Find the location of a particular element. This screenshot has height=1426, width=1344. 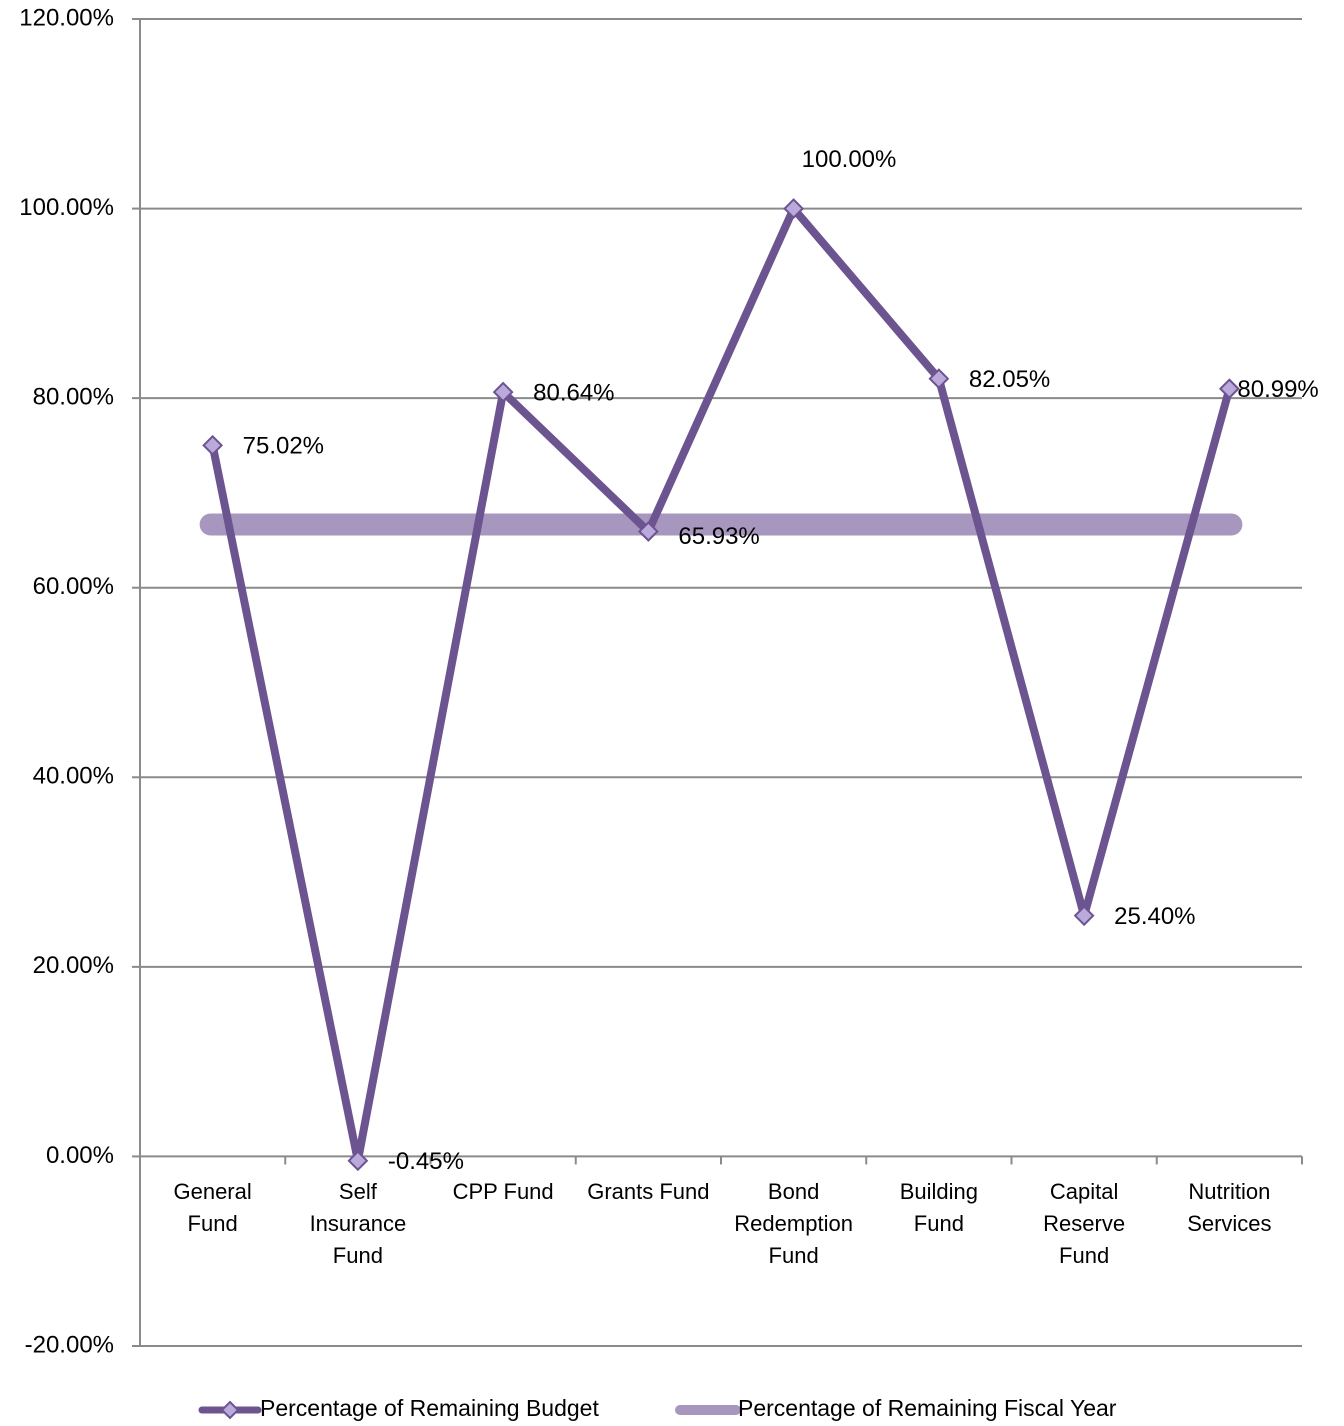

y-tick-label: 120.00% is located at coordinates (66, 17).